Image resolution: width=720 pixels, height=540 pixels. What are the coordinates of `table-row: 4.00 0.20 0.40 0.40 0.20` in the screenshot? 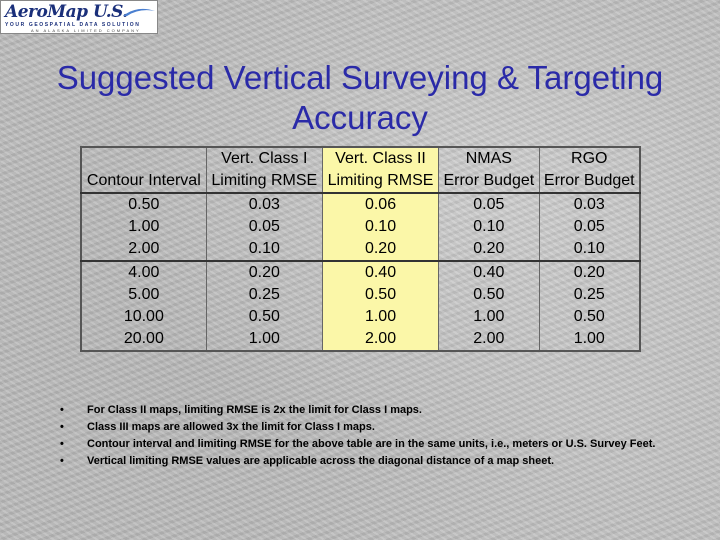 It's located at (360, 272).